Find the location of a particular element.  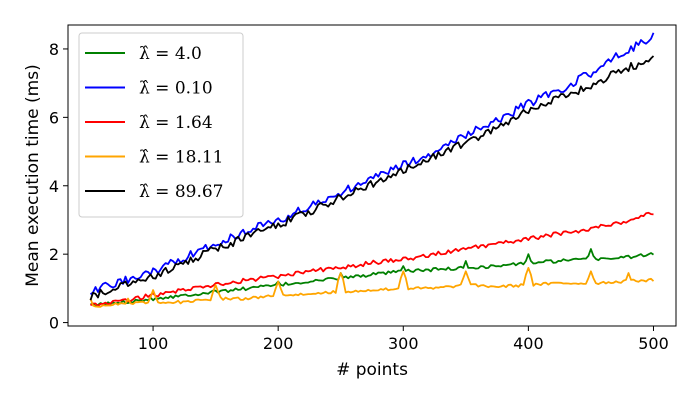

legend-box is located at coordinates (161, 125).